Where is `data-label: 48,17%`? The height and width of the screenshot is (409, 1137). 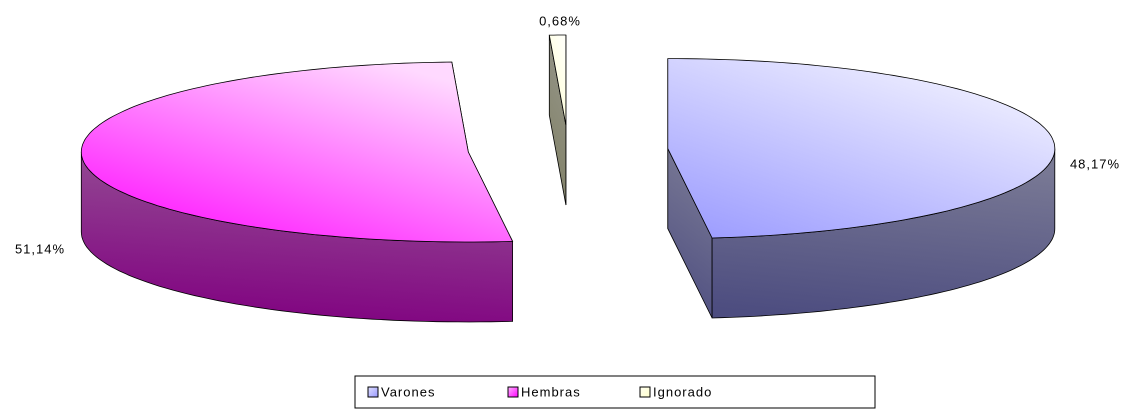
data-label: 48,17% is located at coordinates (1095, 163).